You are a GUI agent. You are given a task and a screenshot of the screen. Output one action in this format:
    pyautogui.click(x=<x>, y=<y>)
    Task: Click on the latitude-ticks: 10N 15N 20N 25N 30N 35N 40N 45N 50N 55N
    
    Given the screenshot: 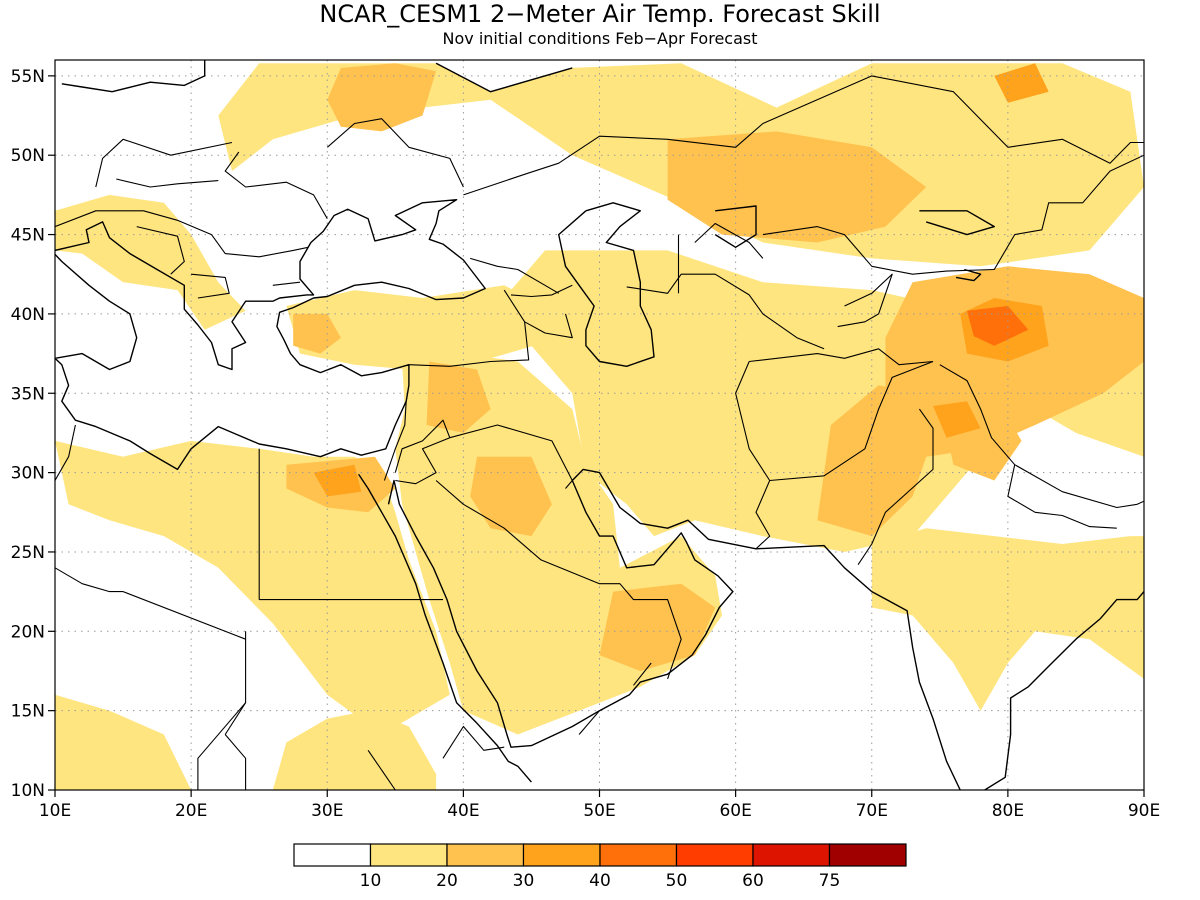 What is the action you would take?
    pyautogui.click(x=33, y=434)
    